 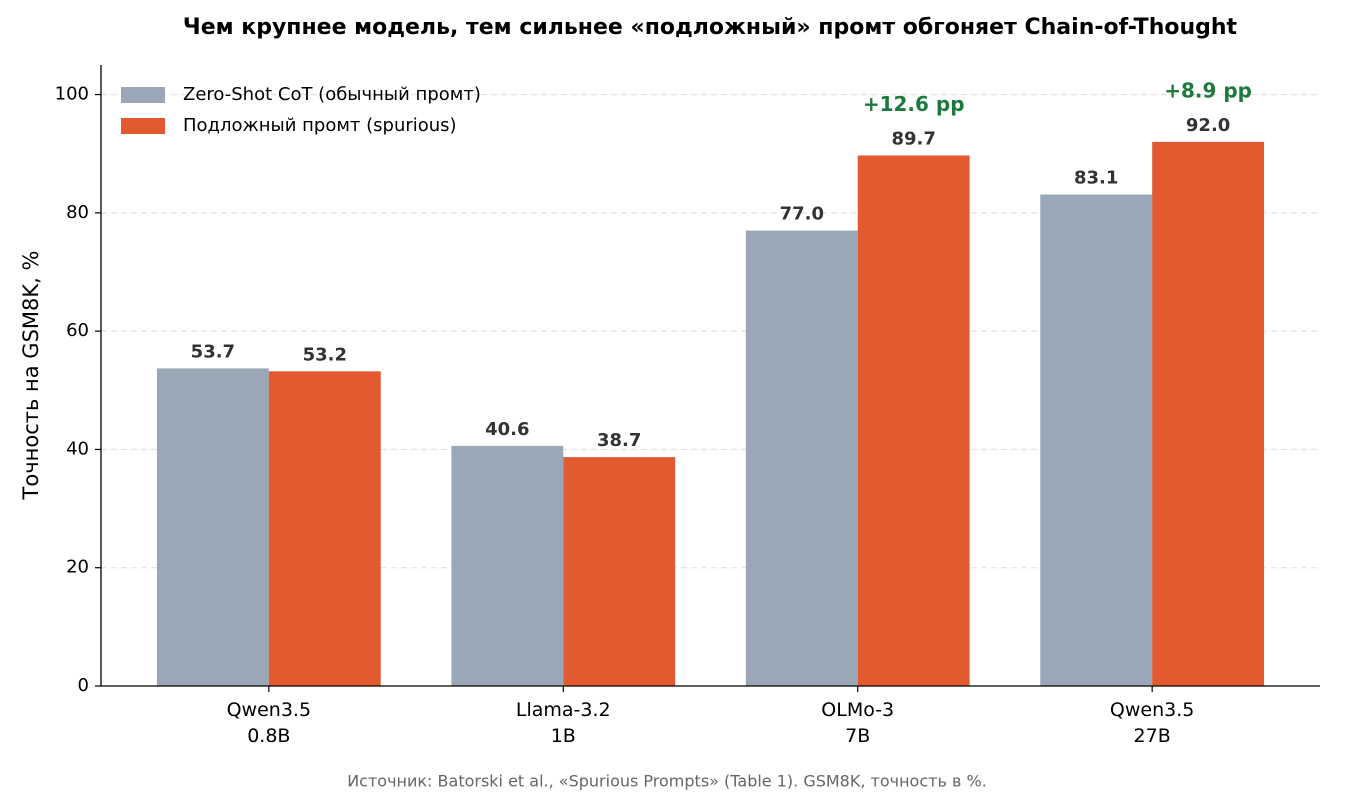 What do you see at coordinates (332, 94) in the screenshot?
I see `legend-label: Zero-Shot CoT (обычный промт)` at bounding box center [332, 94].